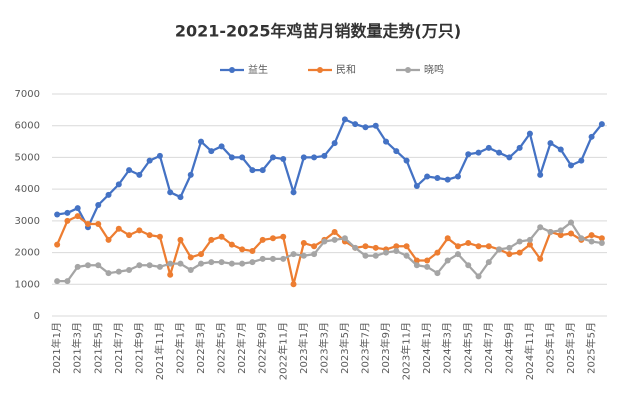 The image size is (621, 401). Describe the element at coordinates (408, 70) in the screenshot. I see `legend-marker` at that location.